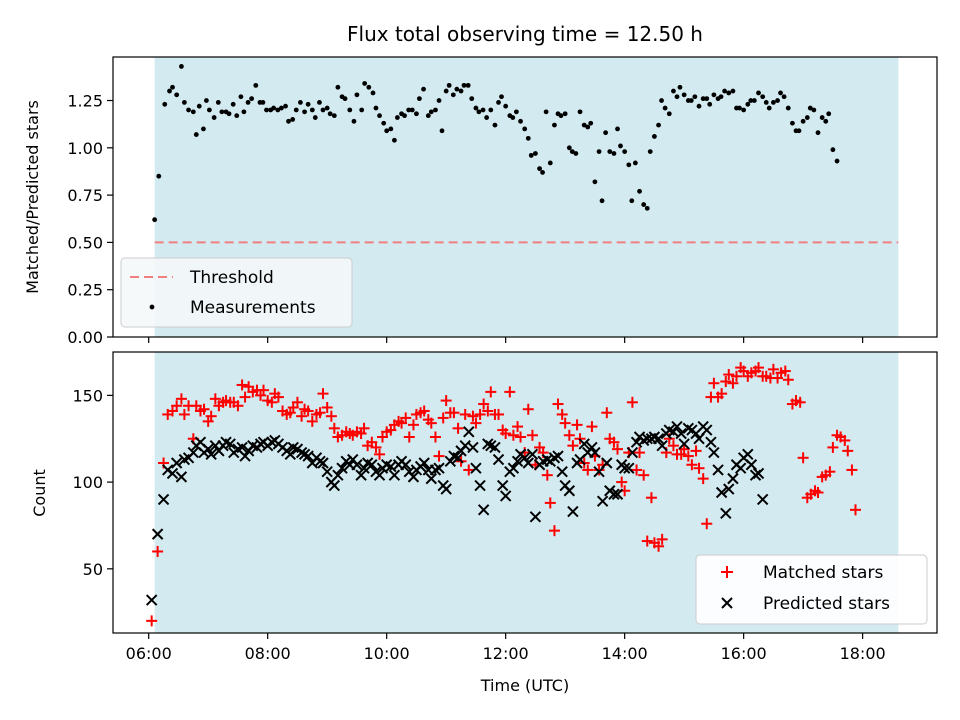 The width and height of the screenshot is (960, 720). What do you see at coordinates (85, 101) in the screenshot?
I see `top-y-tick-label: 1.25` at bounding box center [85, 101].